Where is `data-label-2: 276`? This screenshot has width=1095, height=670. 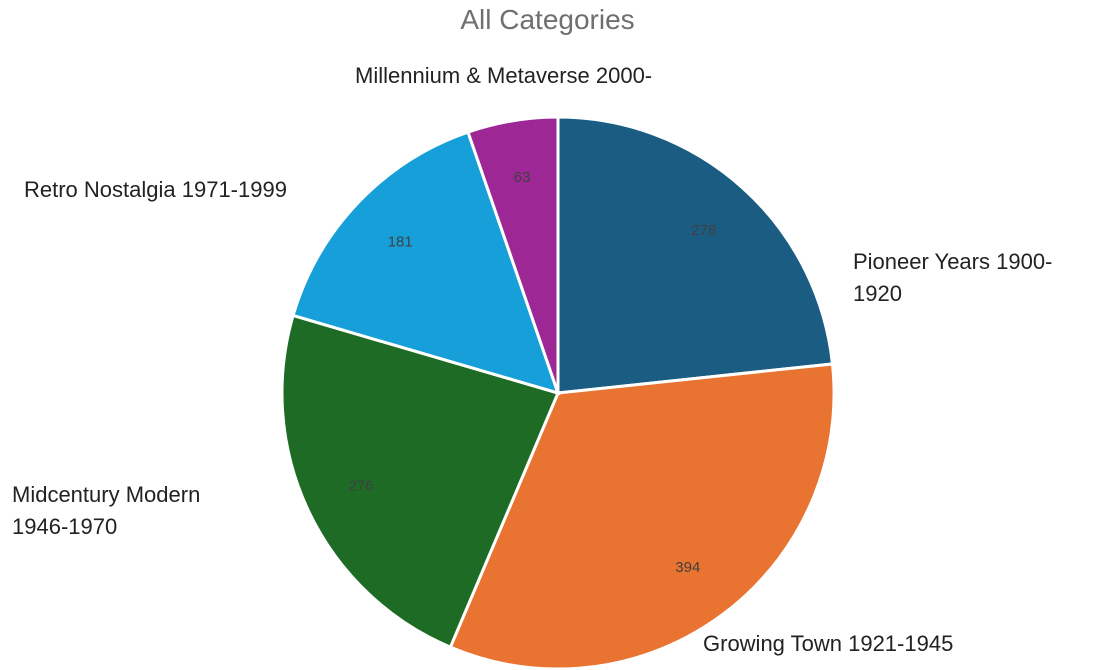
data-label-2: 276 is located at coordinates (361, 485).